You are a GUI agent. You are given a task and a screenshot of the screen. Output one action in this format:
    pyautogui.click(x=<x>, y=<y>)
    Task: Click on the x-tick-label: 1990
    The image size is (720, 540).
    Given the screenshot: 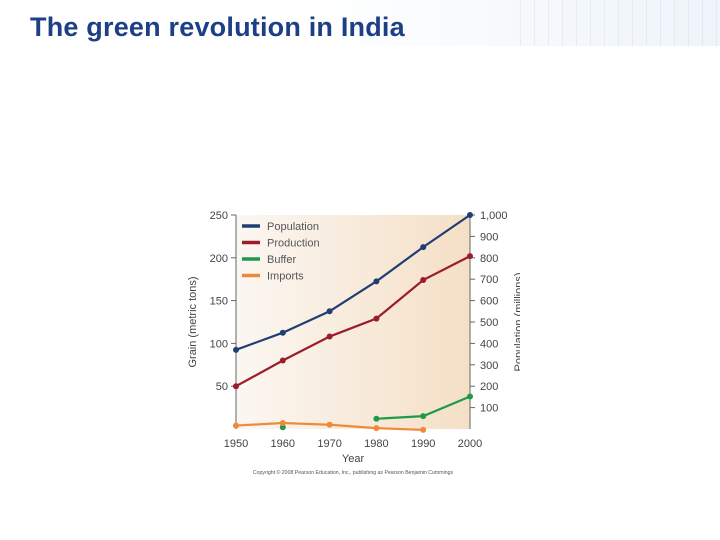 What is the action you would take?
    pyautogui.click(x=423, y=444)
    